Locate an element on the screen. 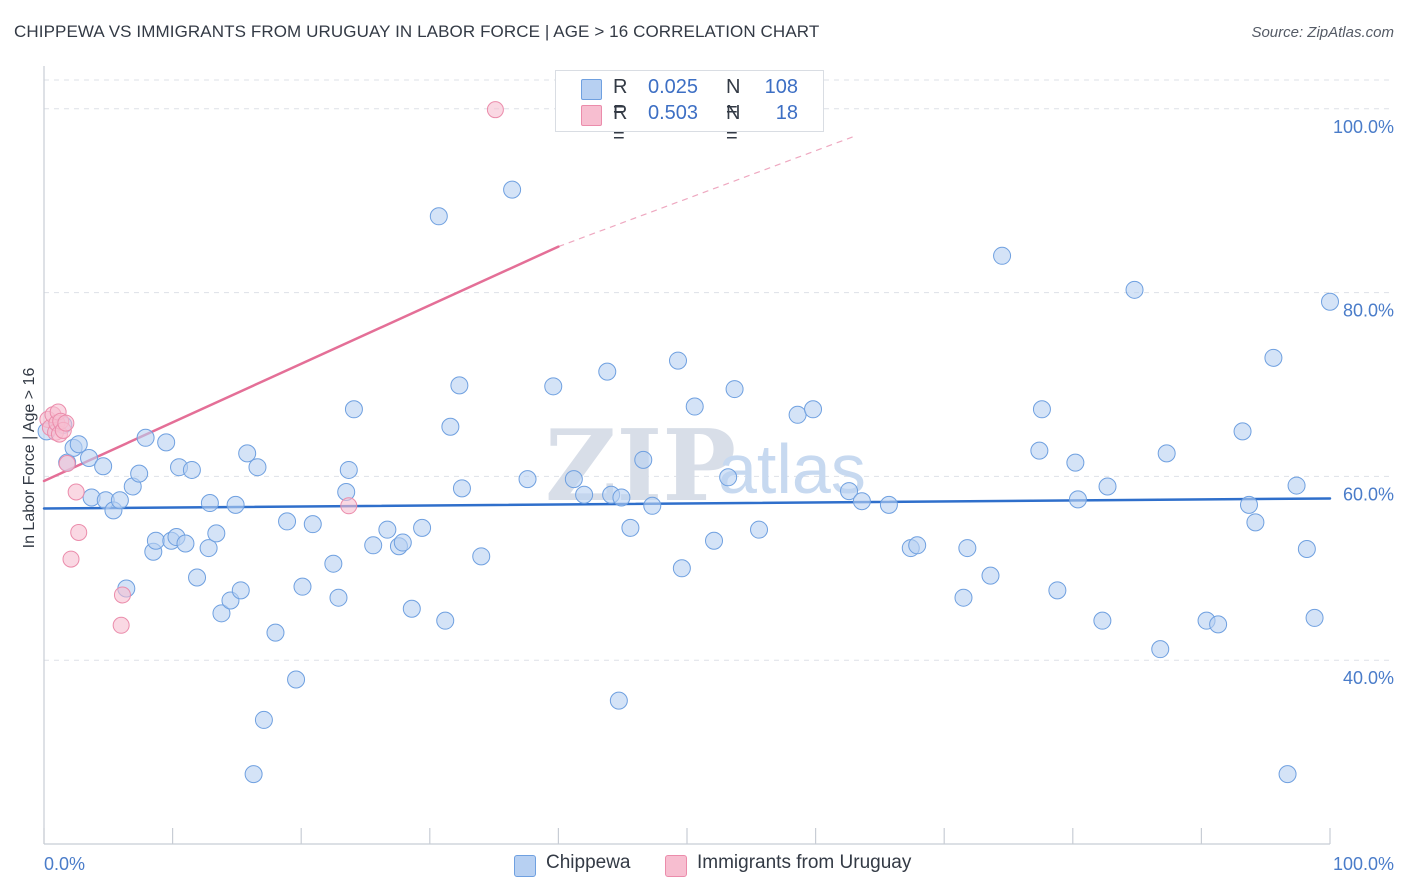 The image size is (1406, 892). legend-n-value: 18 is located at coordinates (786, 113).